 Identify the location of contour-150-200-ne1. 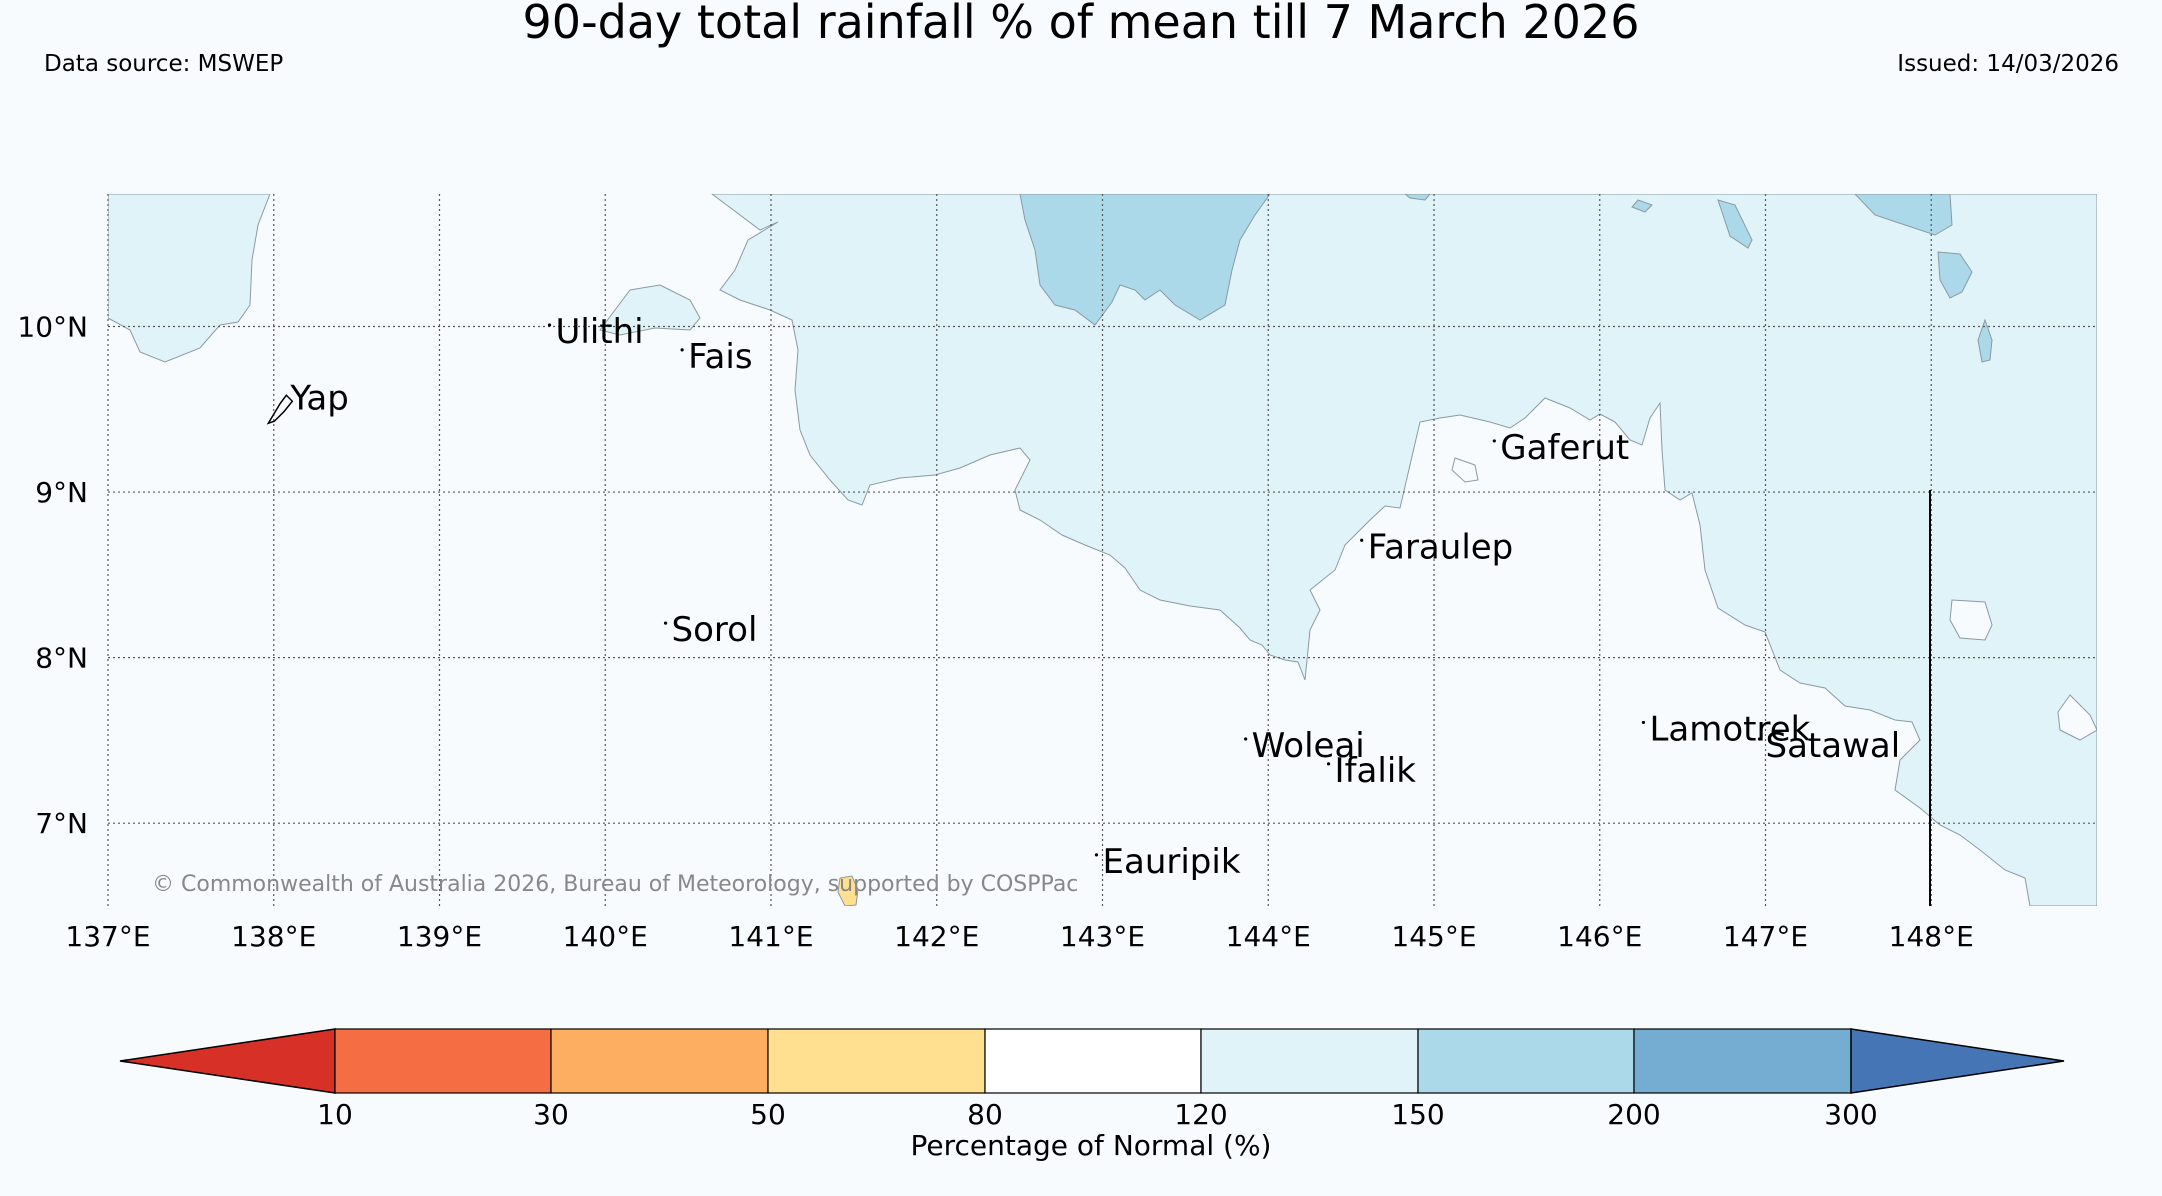
(1903, 215).